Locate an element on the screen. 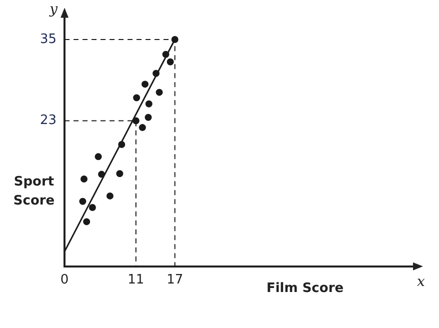  y-tick-label: 35 is located at coordinates (48, 39).